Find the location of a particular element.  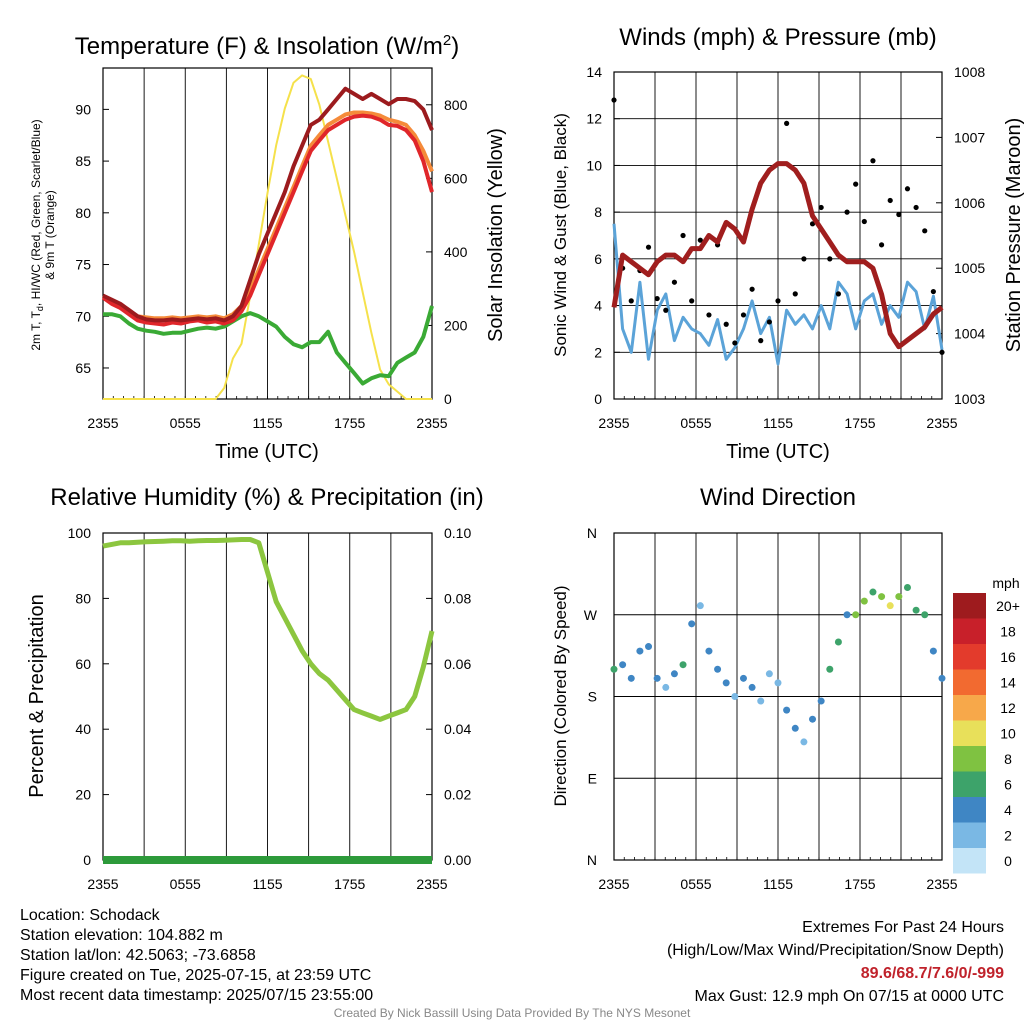

y2-tick-label: 200 is located at coordinates (456, 325).